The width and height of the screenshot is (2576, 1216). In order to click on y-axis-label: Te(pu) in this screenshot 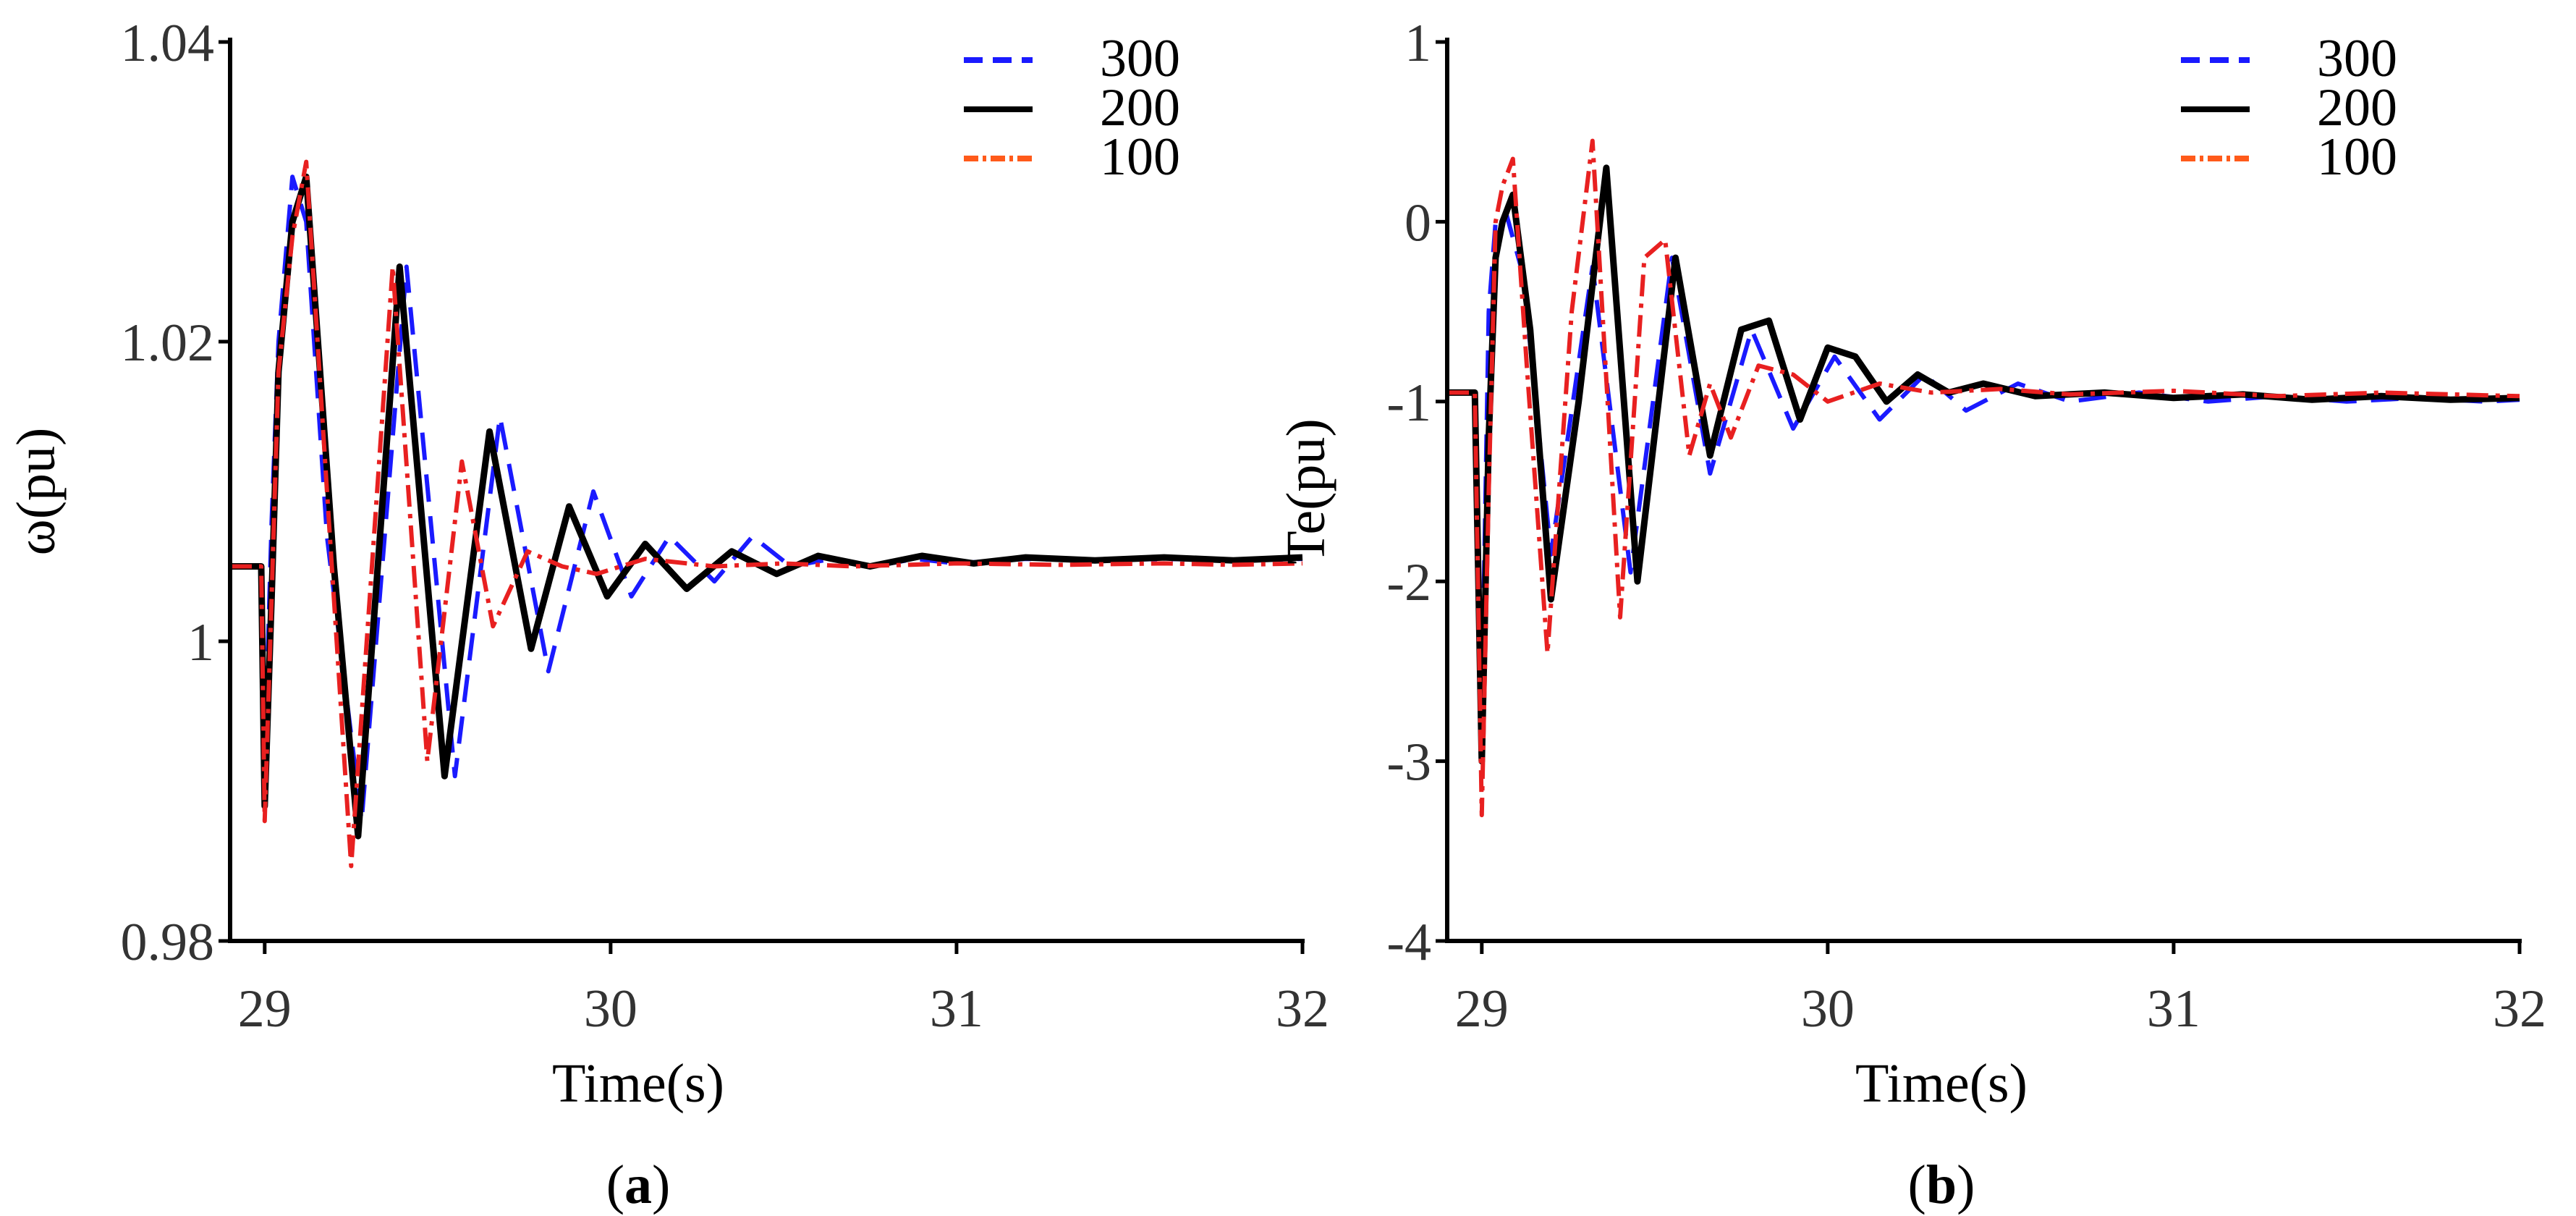, I will do `click(1306, 491)`.